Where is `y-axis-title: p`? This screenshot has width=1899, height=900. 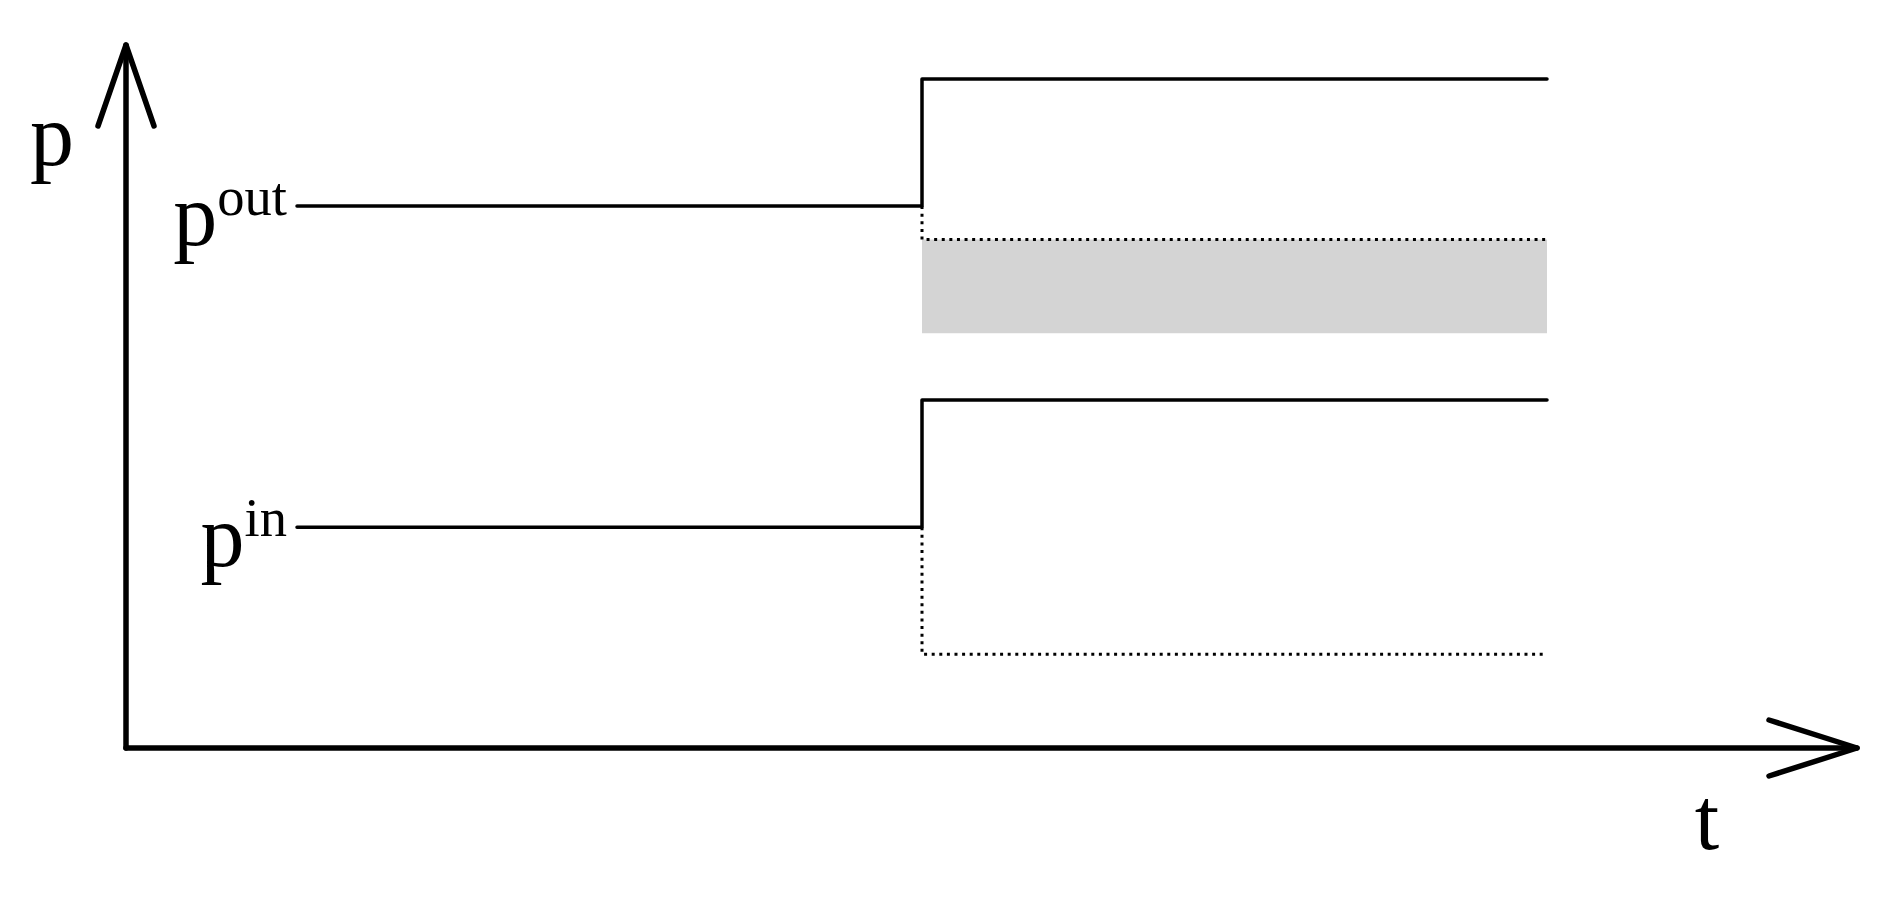
y-axis-title: p is located at coordinates (52, 135).